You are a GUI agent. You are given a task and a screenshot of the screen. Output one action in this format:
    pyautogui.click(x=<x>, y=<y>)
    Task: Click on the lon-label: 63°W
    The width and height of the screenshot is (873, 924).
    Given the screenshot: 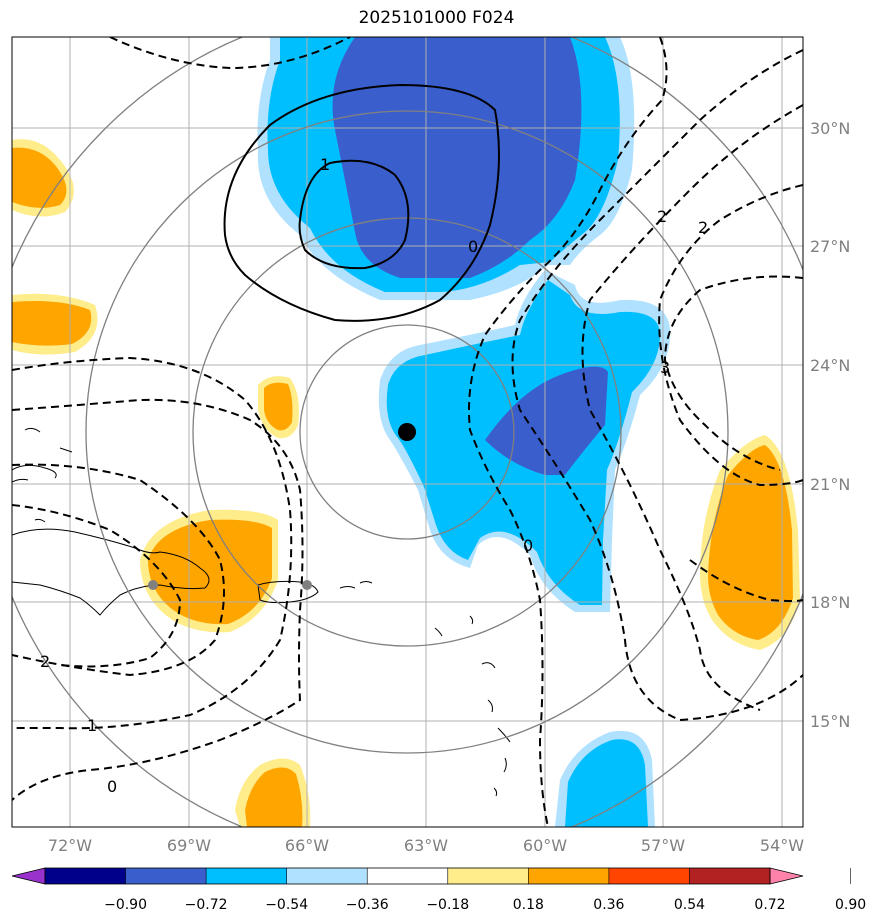 What is the action you would take?
    pyautogui.click(x=426, y=845)
    